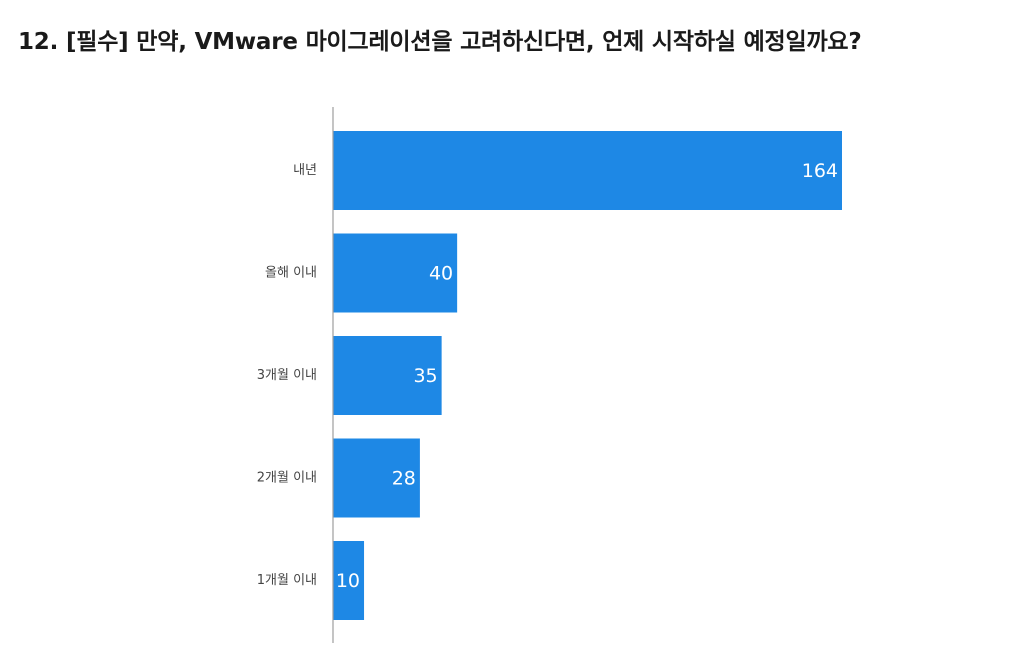 The height and width of the screenshot is (669, 1017). I want to click on value-label: 164, so click(820, 171).